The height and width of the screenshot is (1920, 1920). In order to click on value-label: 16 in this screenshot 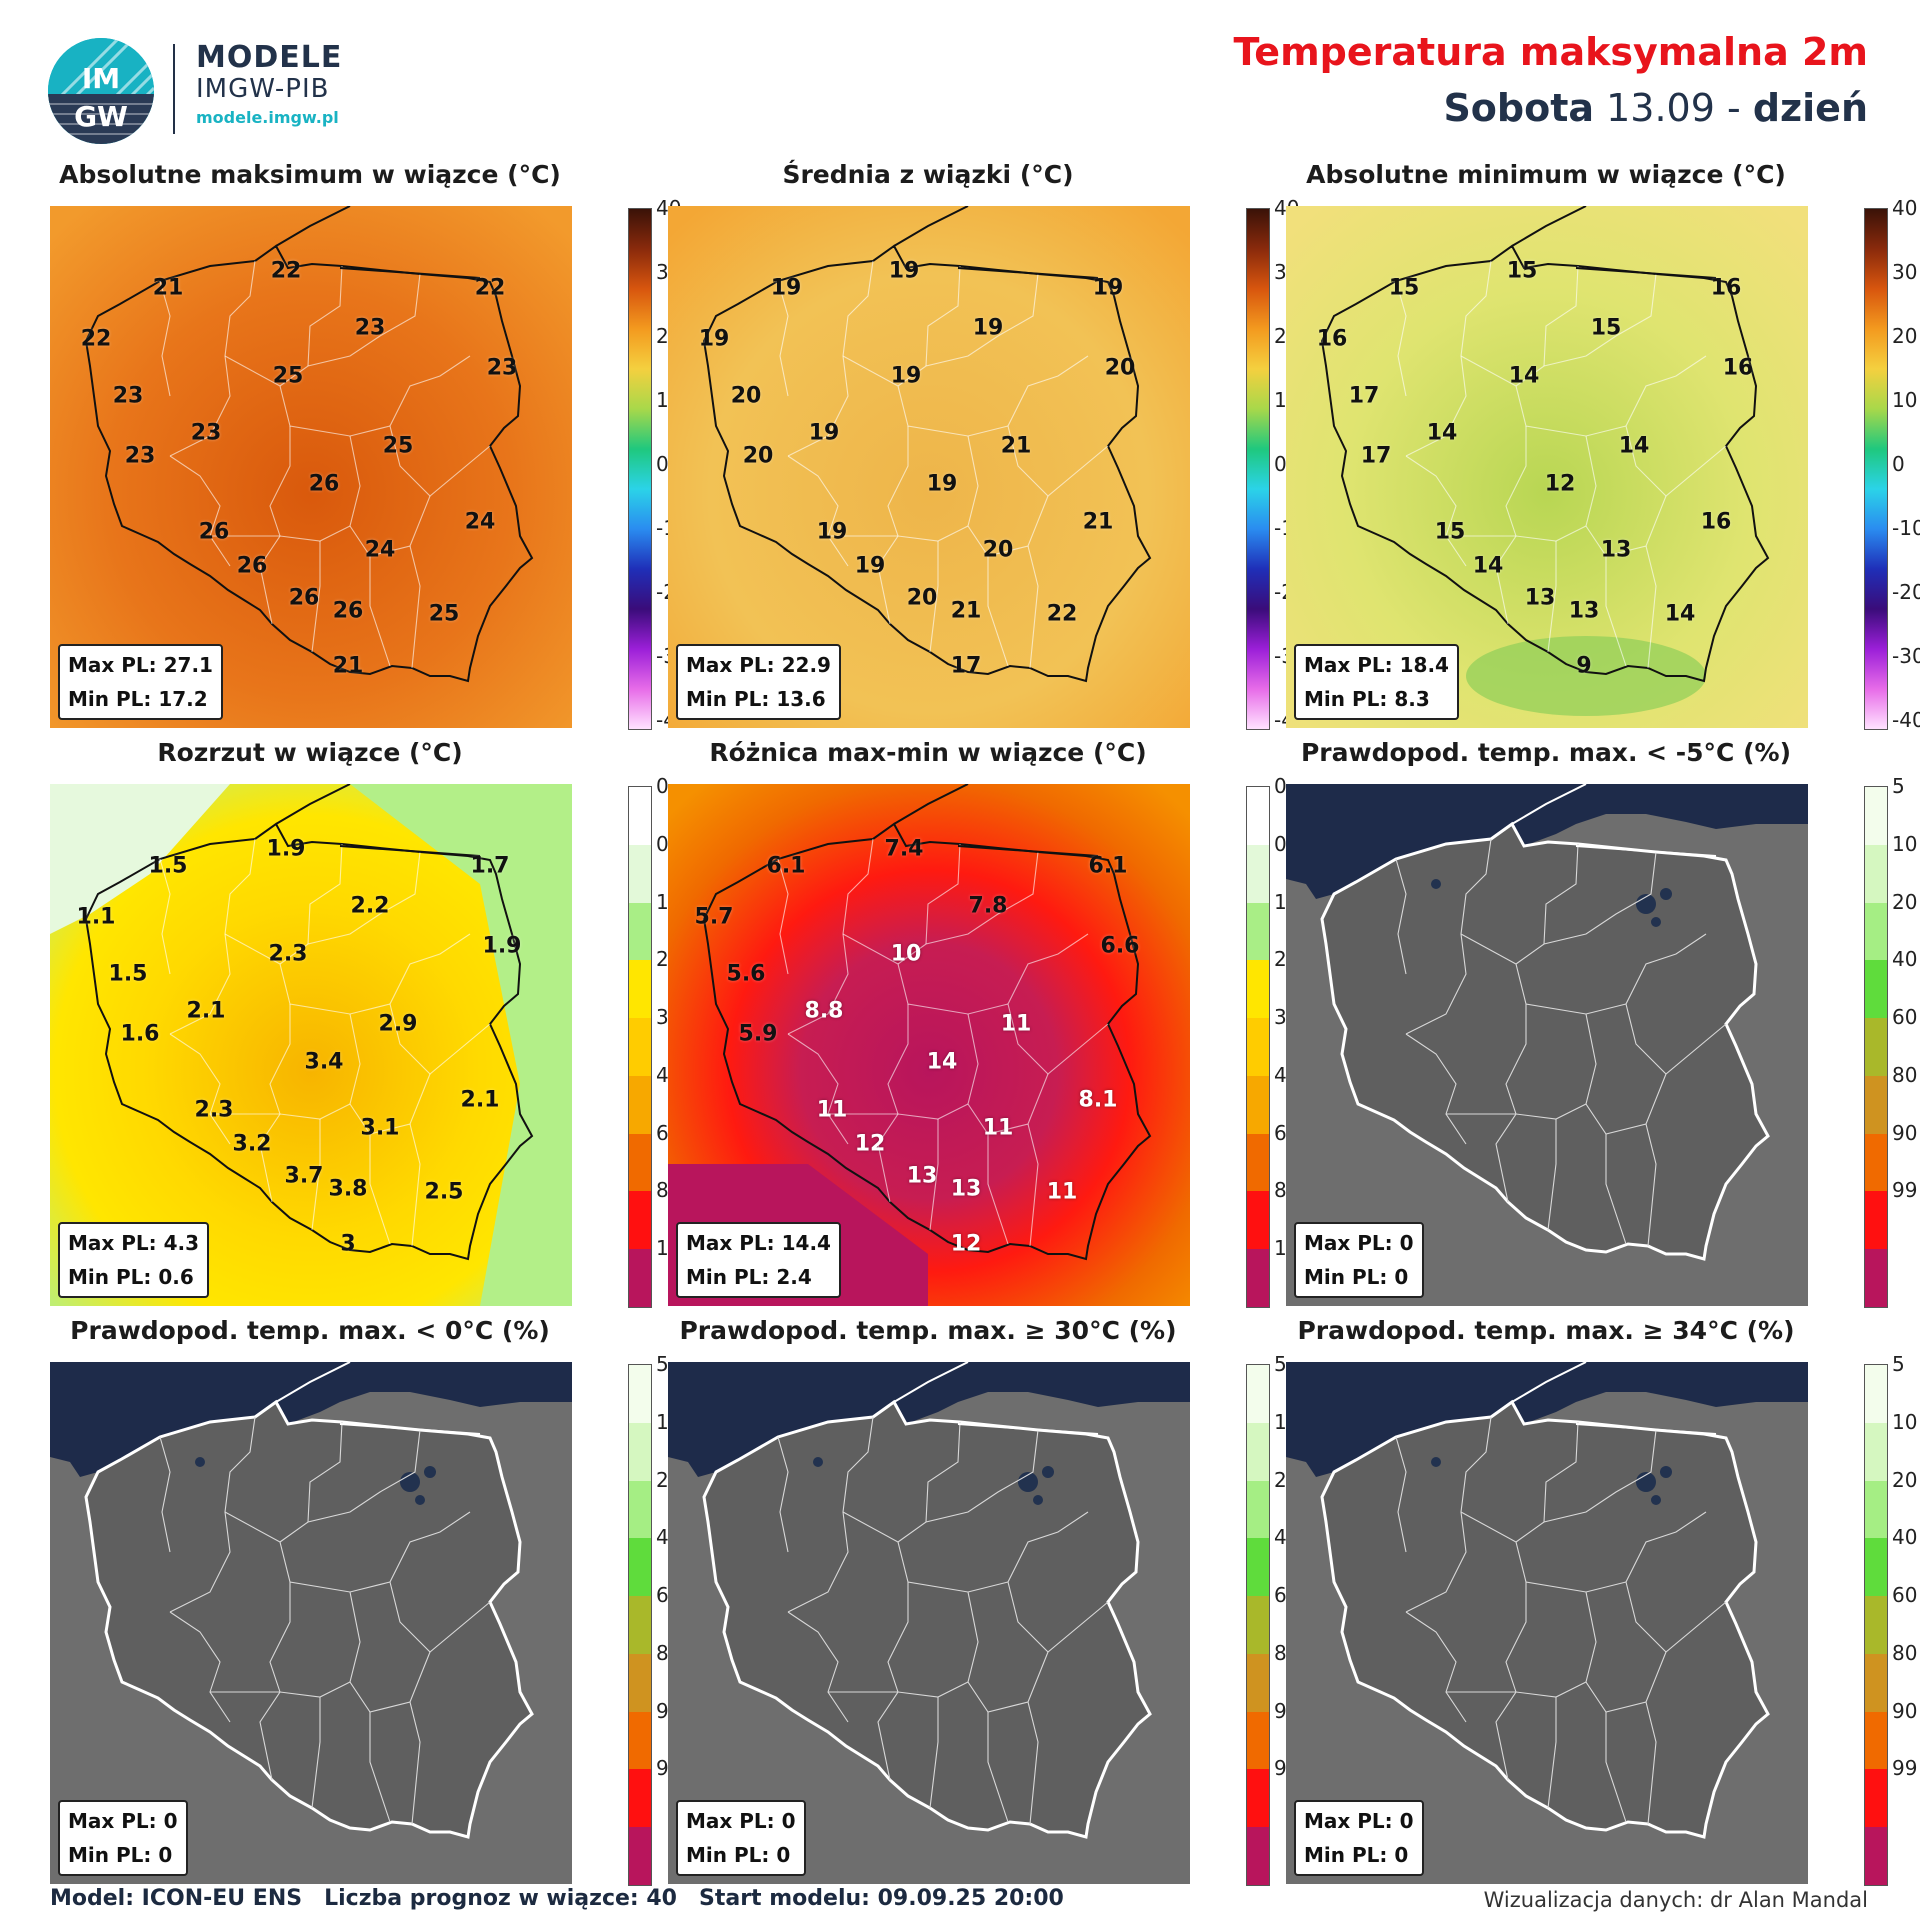, I will do `click(1726, 288)`.